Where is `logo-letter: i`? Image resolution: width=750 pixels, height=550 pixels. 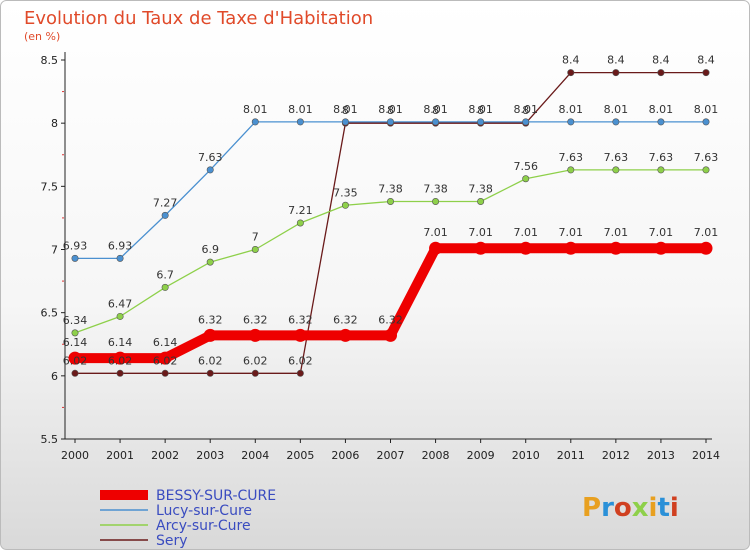
logo-letter: i is located at coordinates (653, 508).